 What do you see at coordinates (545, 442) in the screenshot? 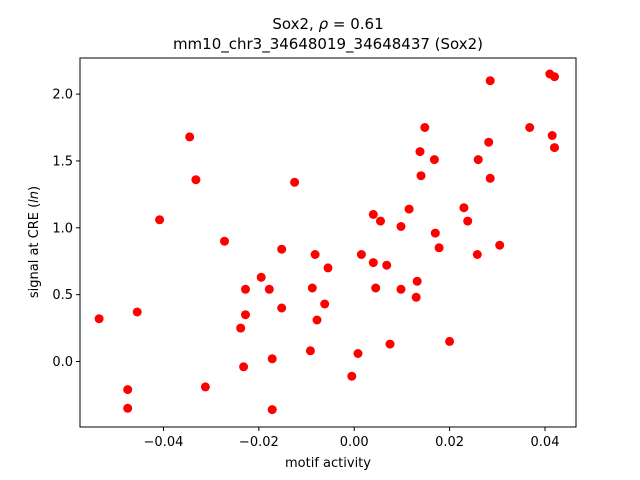
I see `x-tick-label-4: 0.04` at bounding box center [545, 442].